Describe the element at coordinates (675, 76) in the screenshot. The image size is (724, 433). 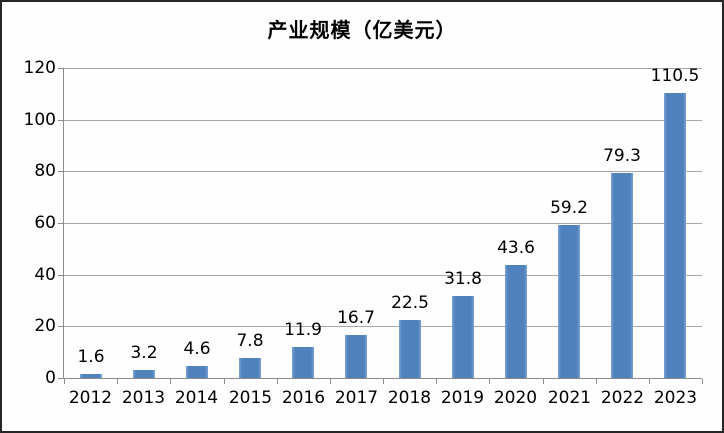
I see `bar-value-label: 110.5` at that location.